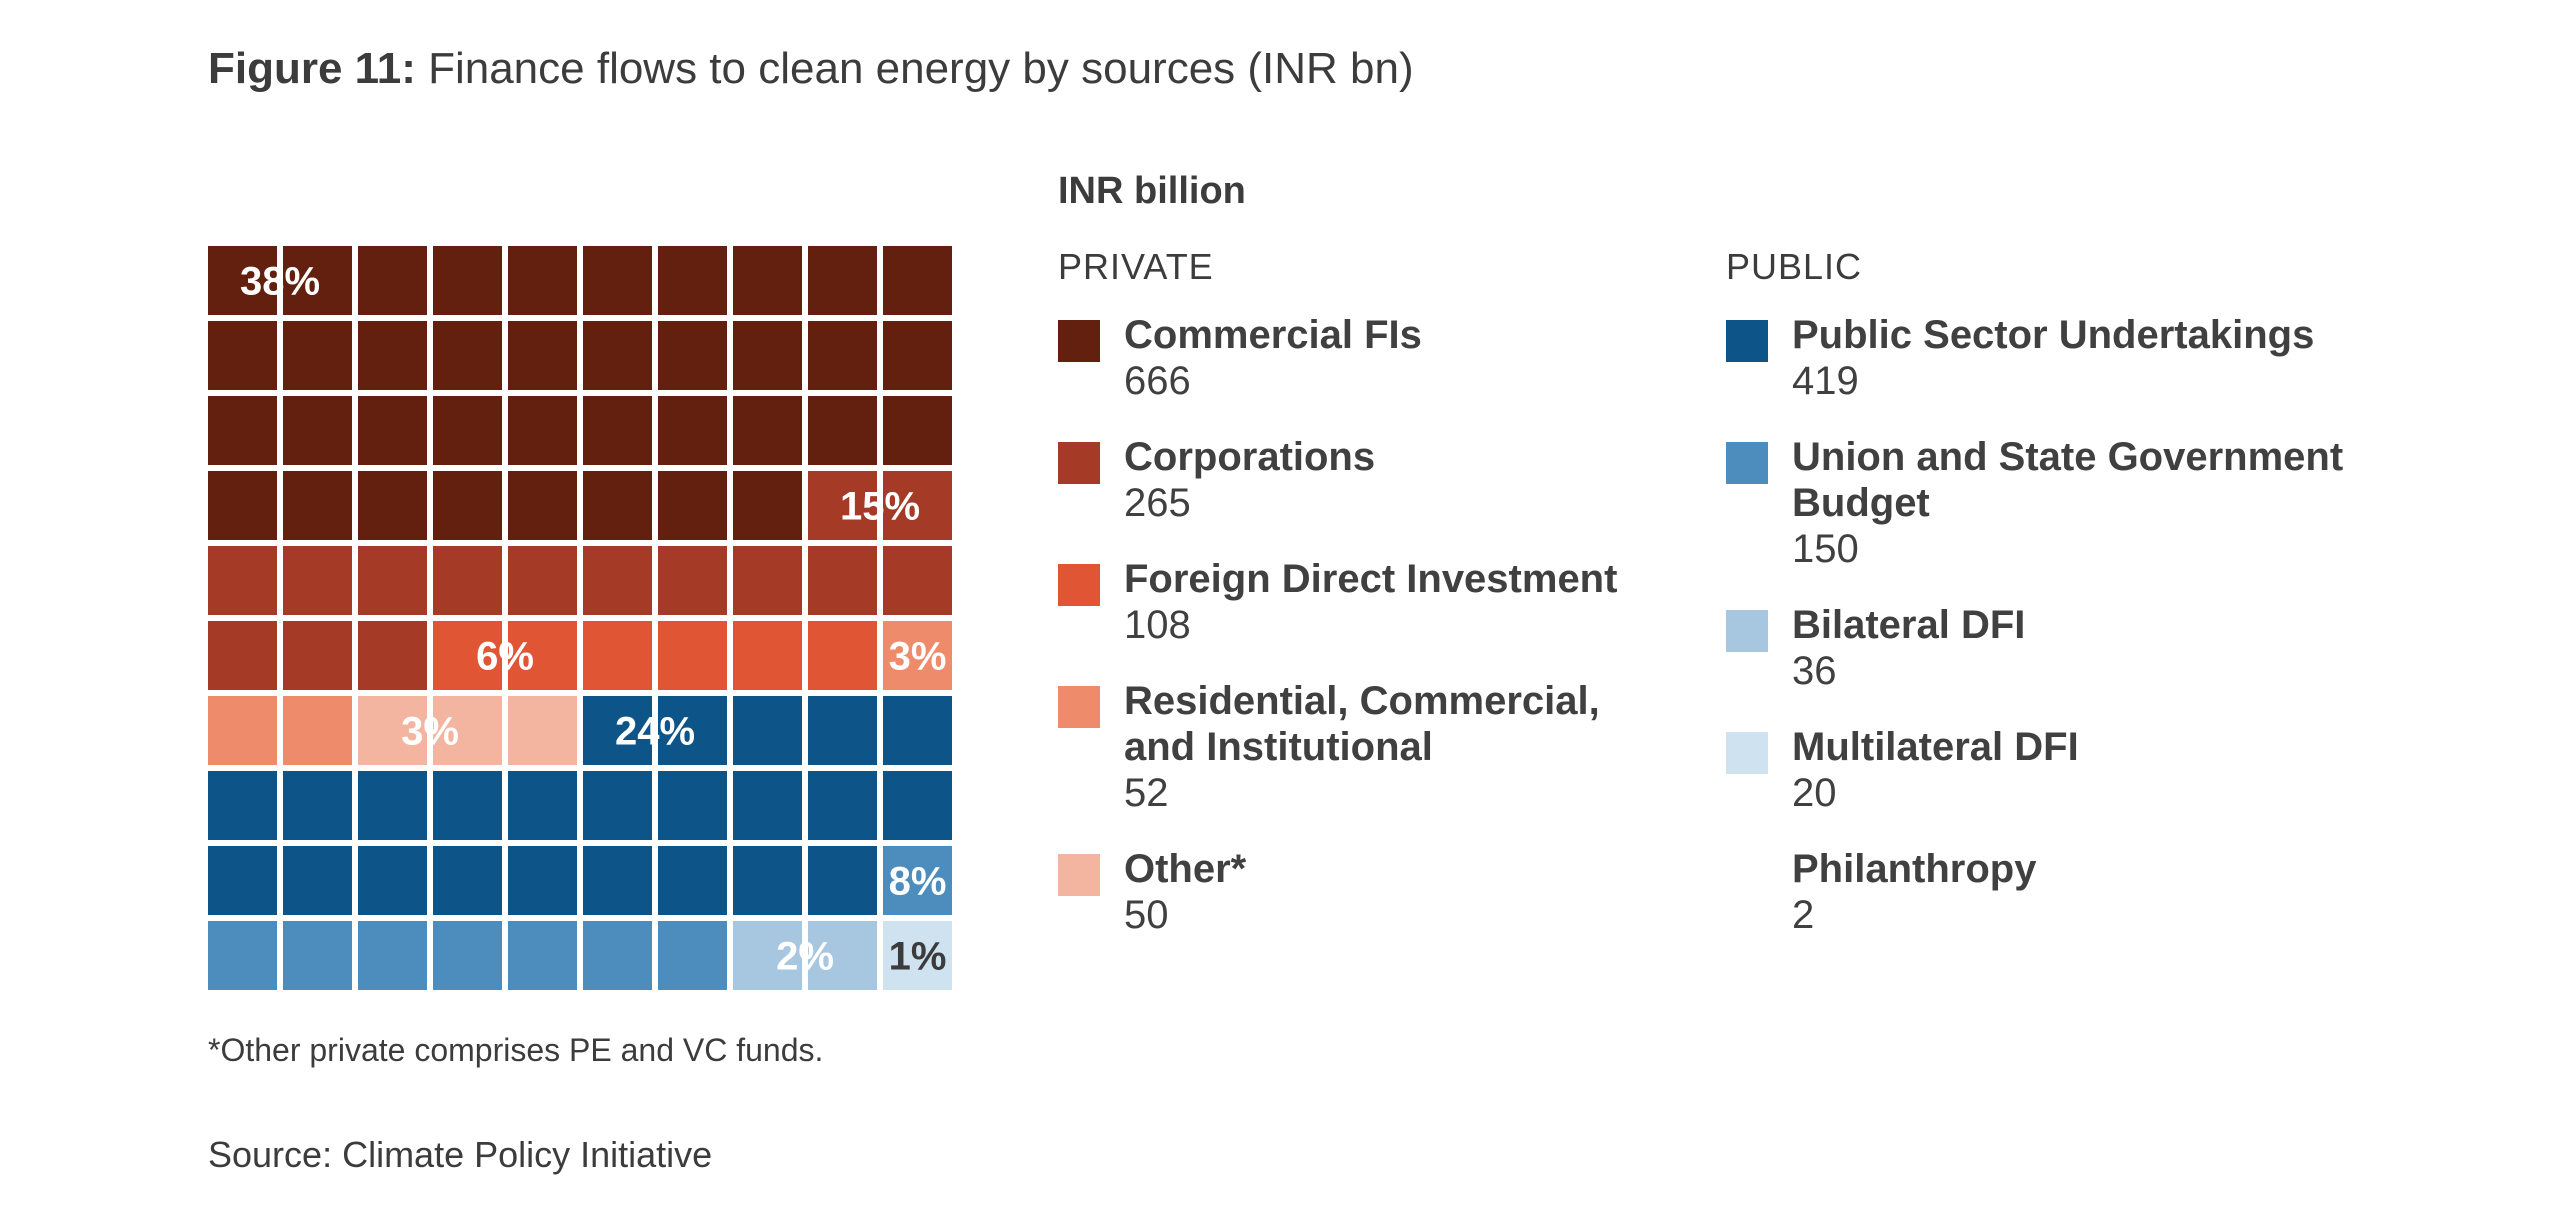 The image size is (2550, 1205). Describe the element at coordinates (655, 732) in the screenshot. I see `waffle-pct-label: 24%` at that location.